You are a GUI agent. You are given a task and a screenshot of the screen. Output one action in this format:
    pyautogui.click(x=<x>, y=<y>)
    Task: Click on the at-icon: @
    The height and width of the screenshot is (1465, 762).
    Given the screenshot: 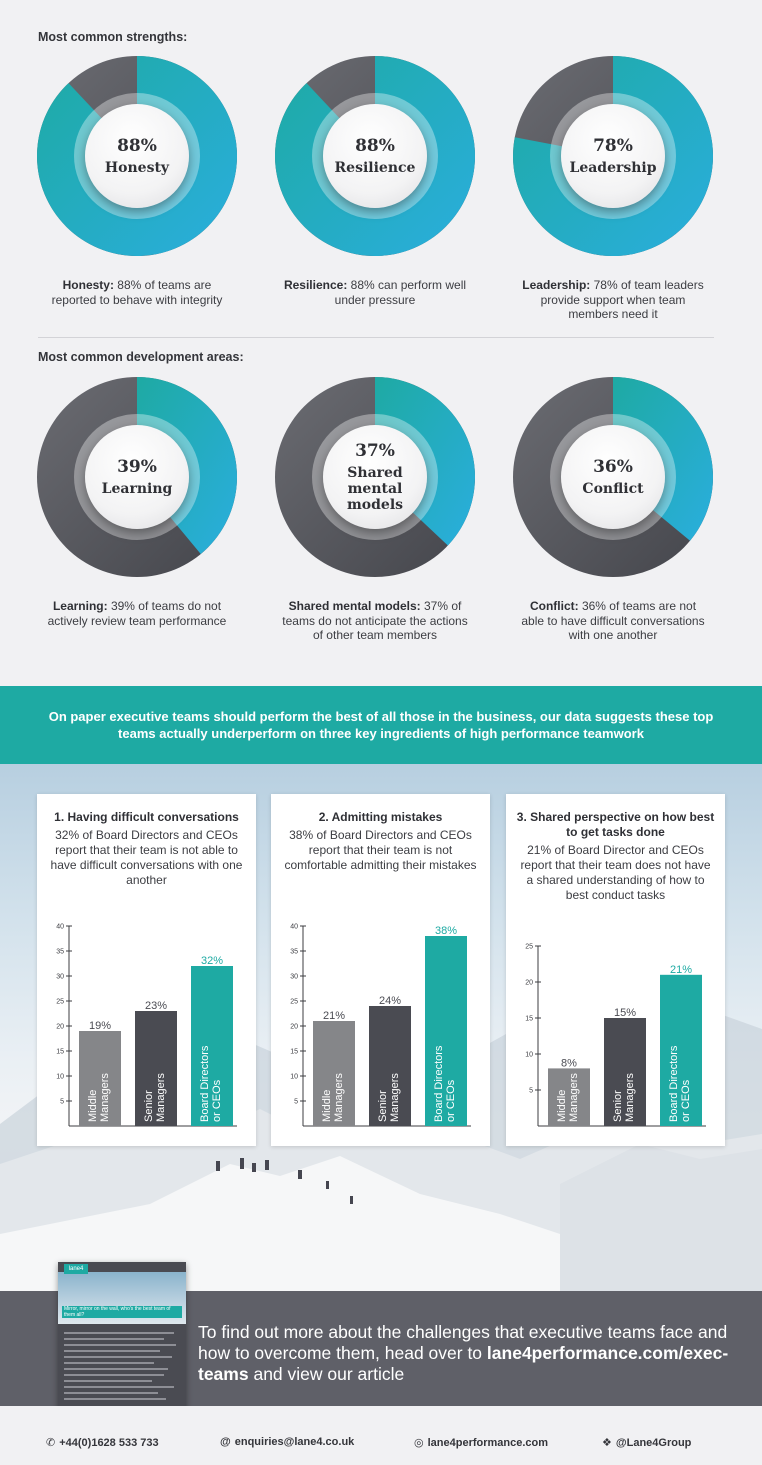 What is the action you would take?
    pyautogui.click(x=225, y=1442)
    